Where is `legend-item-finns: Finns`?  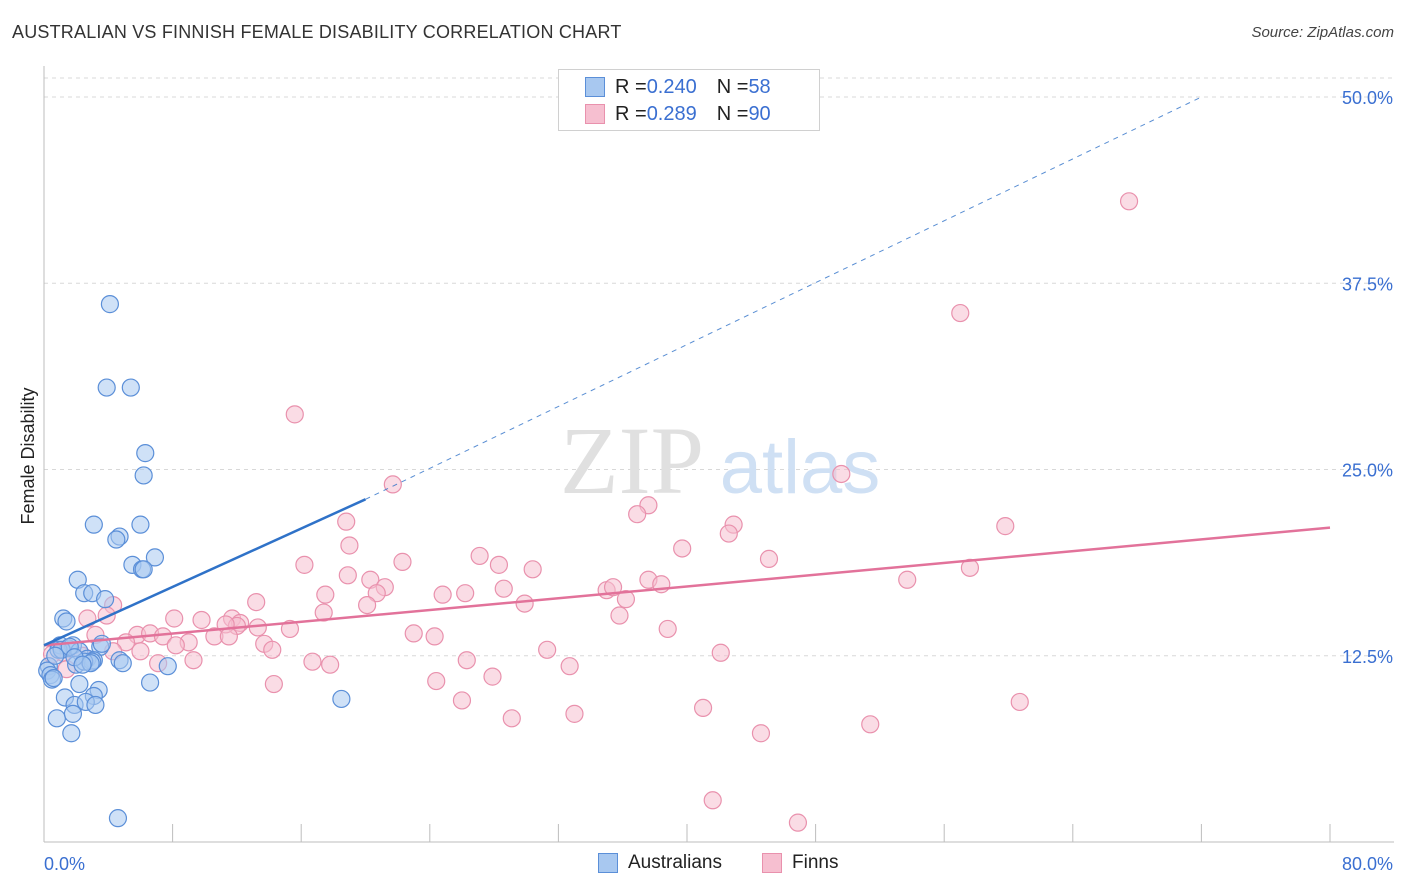
legend-item-finns: Finns is located at coordinates (800, 863).